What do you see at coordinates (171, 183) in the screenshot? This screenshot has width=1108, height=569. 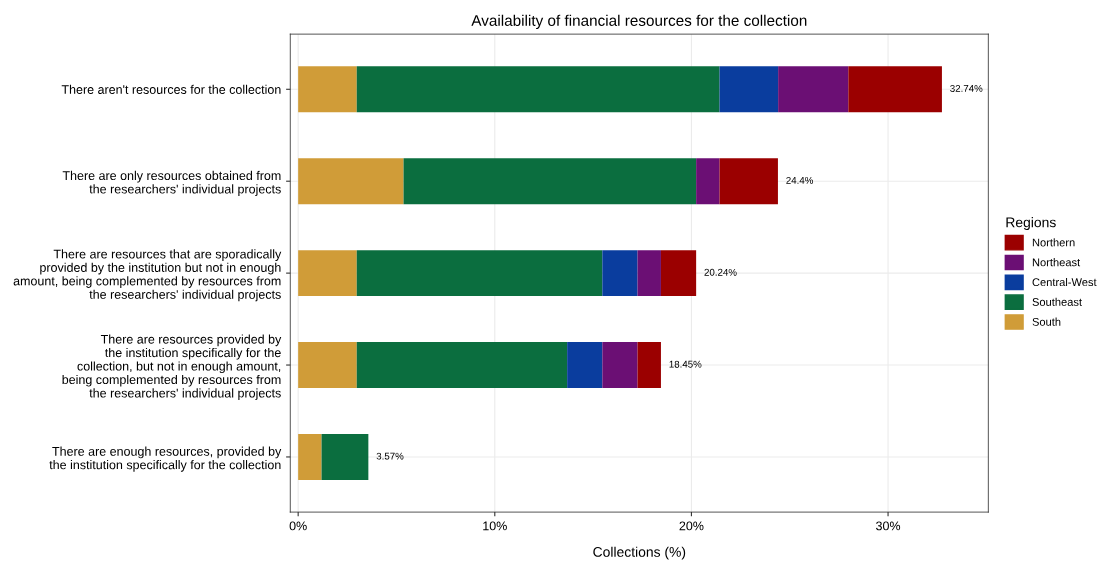 I see `y-tick-label: There are only resources obtained from the researchers' individual projects` at bounding box center [171, 183].